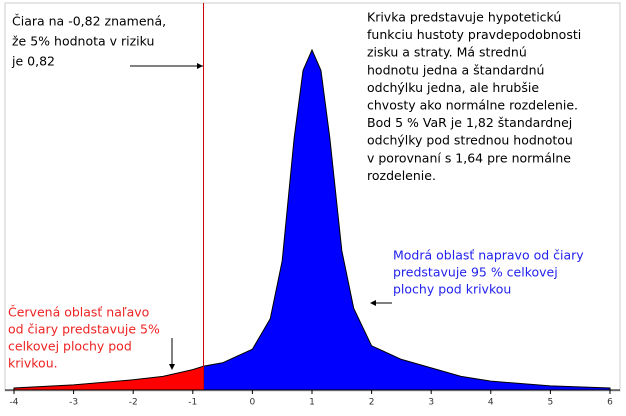 Image resolution: width=626 pixels, height=416 pixels. Describe the element at coordinates (469, 157) in the screenshot. I see `annotation-text: v porovnaní s 1,64 pre normálne` at that location.